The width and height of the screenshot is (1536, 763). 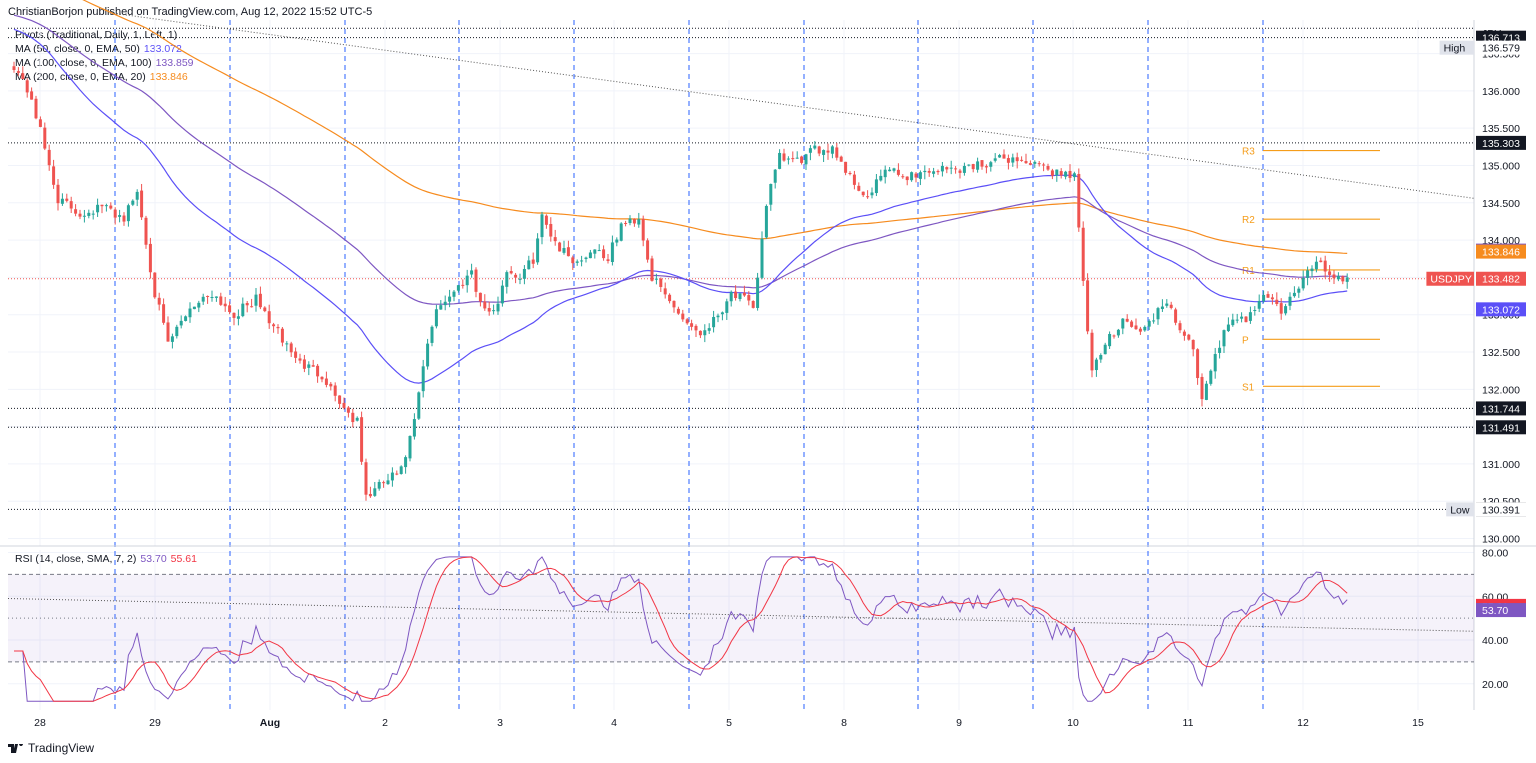 What do you see at coordinates (153, 559) in the screenshot?
I see `legend-rsi-value1: 53.70` at bounding box center [153, 559].